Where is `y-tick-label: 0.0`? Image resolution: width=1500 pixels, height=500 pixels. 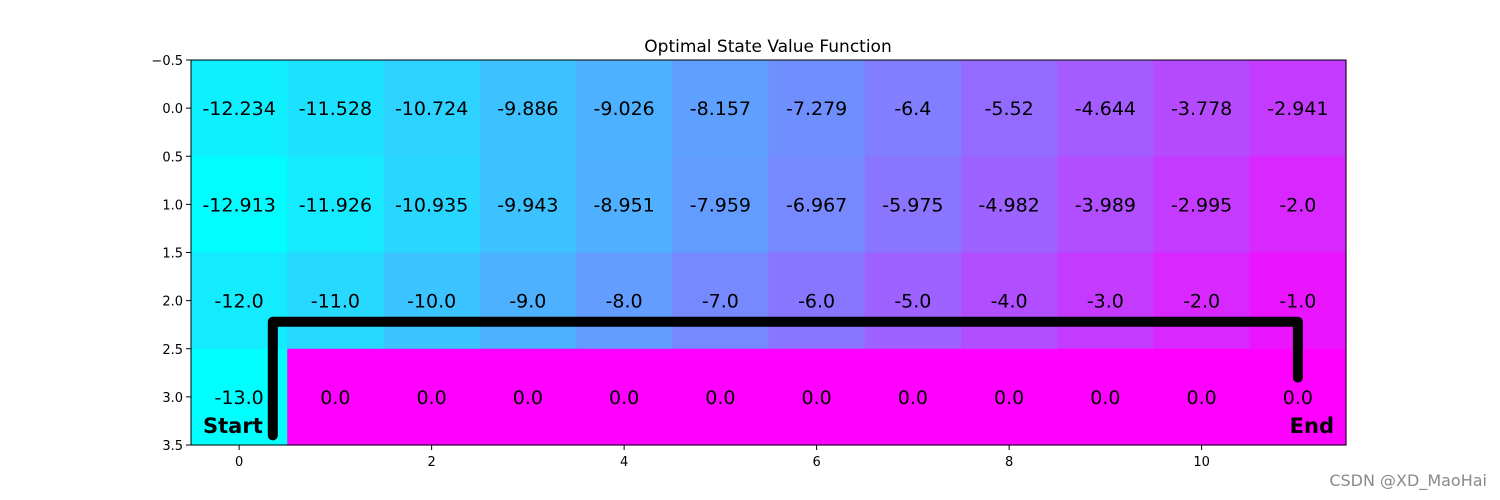 y-tick-label: 0.0 is located at coordinates (172, 109).